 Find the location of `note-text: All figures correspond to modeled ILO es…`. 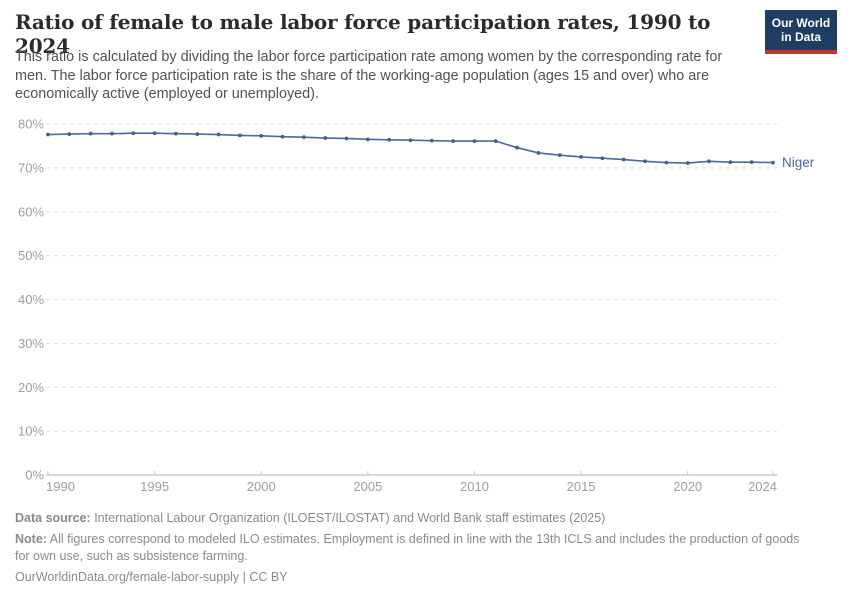

note-text: All figures correspond to modeled ILO es… is located at coordinates (407, 547).